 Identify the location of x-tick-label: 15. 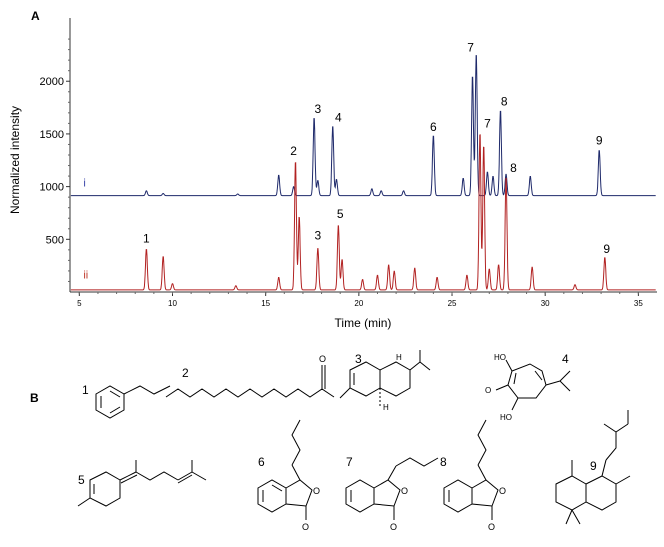
(265, 303).